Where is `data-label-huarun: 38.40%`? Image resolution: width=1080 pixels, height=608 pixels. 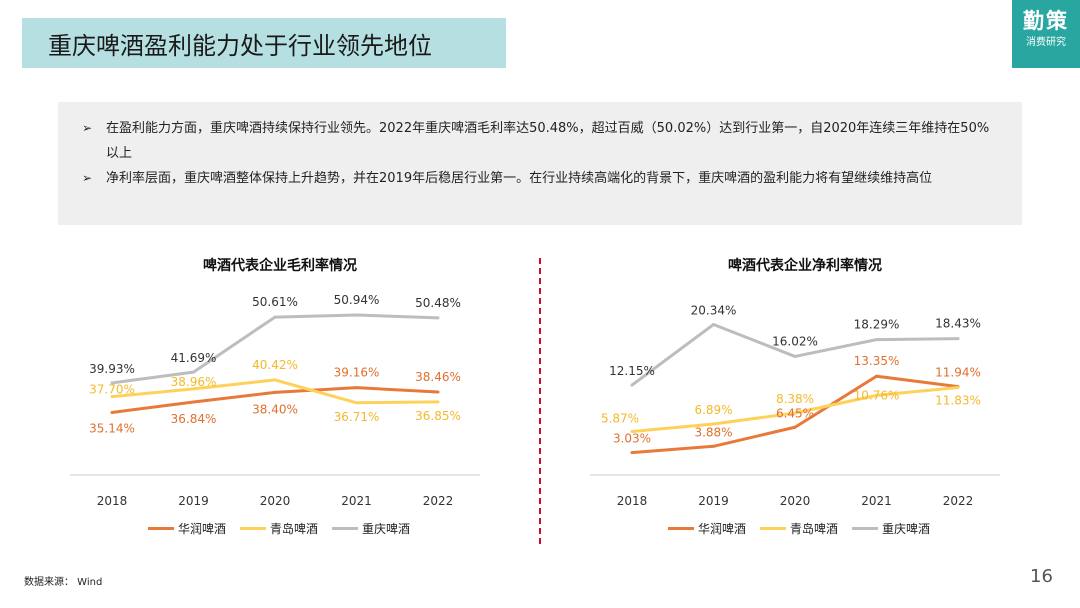 data-label-huarun: 38.40% is located at coordinates (275, 409).